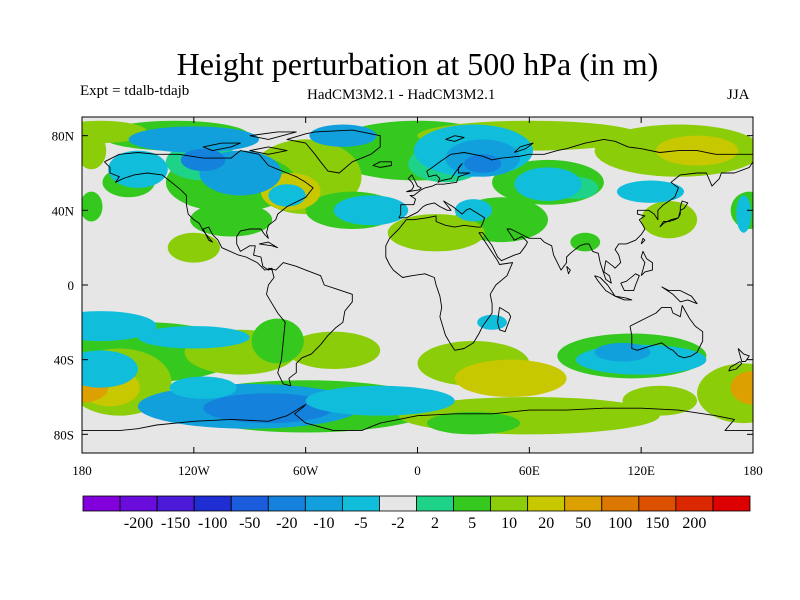 The image size is (800, 600). What do you see at coordinates (64, 434) in the screenshot?
I see `lat-tick-label: 80S` at bounding box center [64, 434].